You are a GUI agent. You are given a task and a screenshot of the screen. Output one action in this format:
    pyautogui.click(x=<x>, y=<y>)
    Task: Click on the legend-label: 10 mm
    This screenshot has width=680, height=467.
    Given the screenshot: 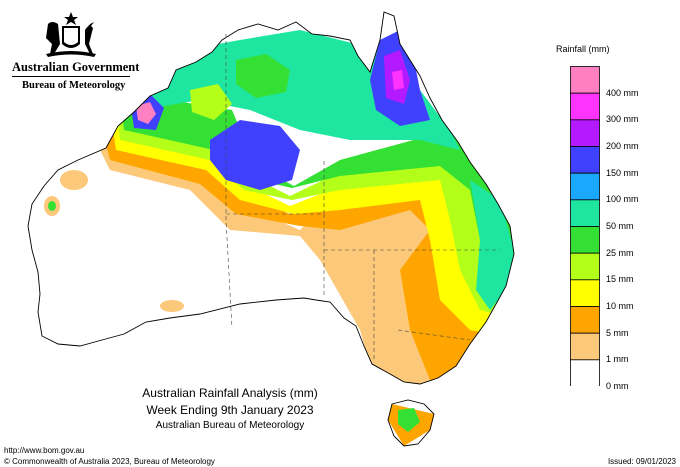 What is the action you would take?
    pyautogui.click(x=620, y=306)
    